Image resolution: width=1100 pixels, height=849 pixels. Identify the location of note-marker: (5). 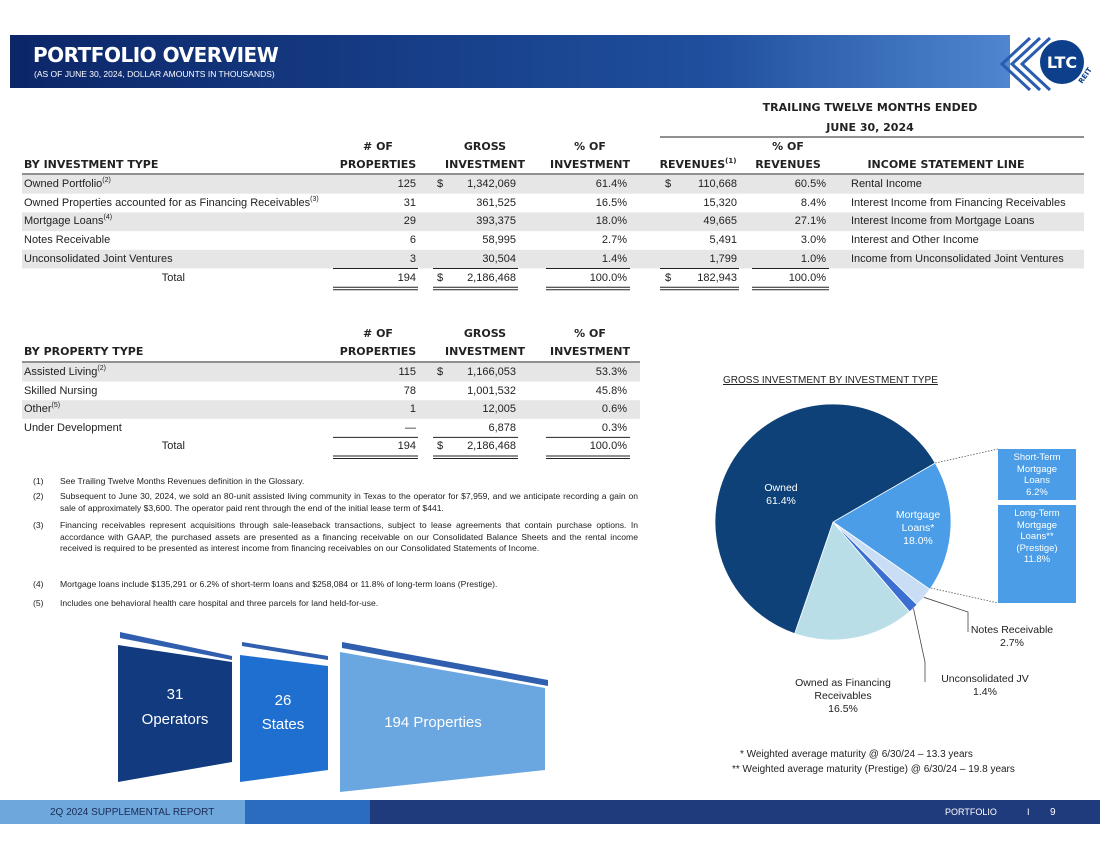
(56, 406).